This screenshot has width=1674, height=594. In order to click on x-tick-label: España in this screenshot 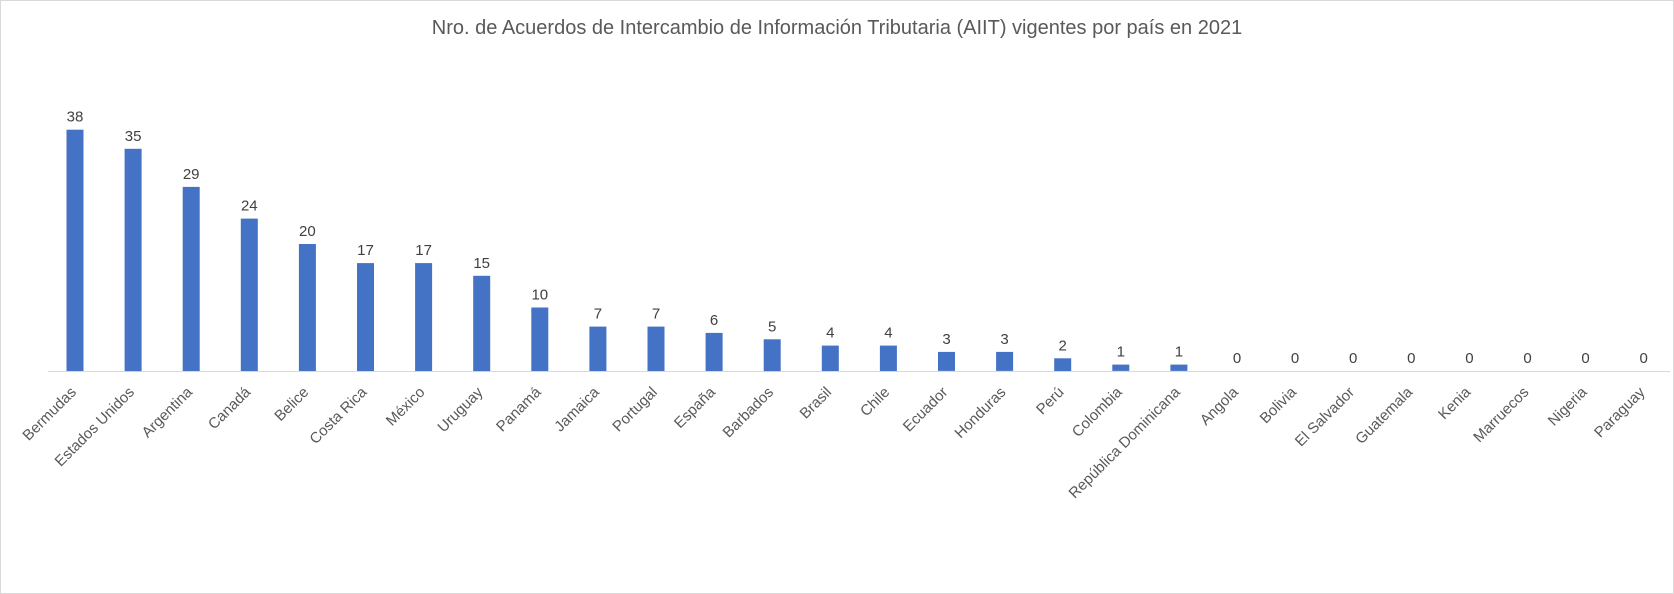, I will do `click(695, 407)`.